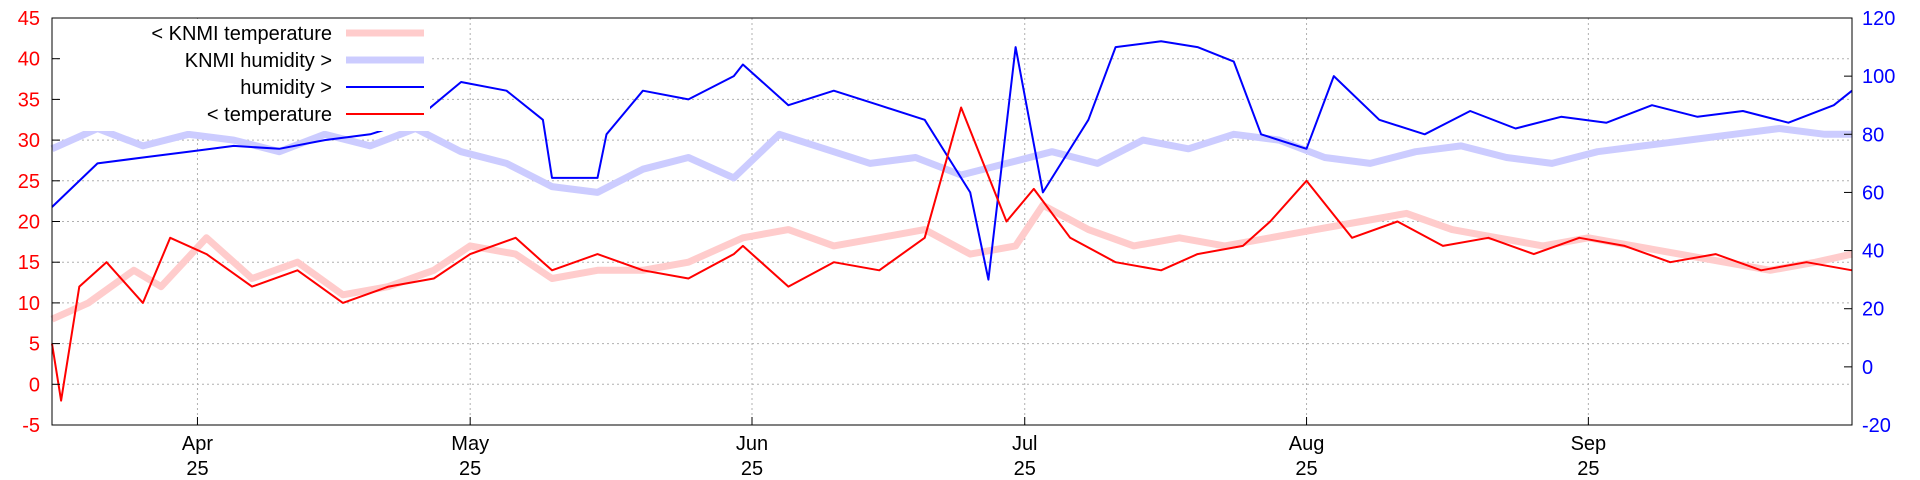 Image resolution: width=1920 pixels, height=480 pixels. What do you see at coordinates (894, 448) in the screenshot?
I see `x-axis: Apr 25 May 25 Jun 25 Jul 25 Aug 25 Sep 25` at bounding box center [894, 448].